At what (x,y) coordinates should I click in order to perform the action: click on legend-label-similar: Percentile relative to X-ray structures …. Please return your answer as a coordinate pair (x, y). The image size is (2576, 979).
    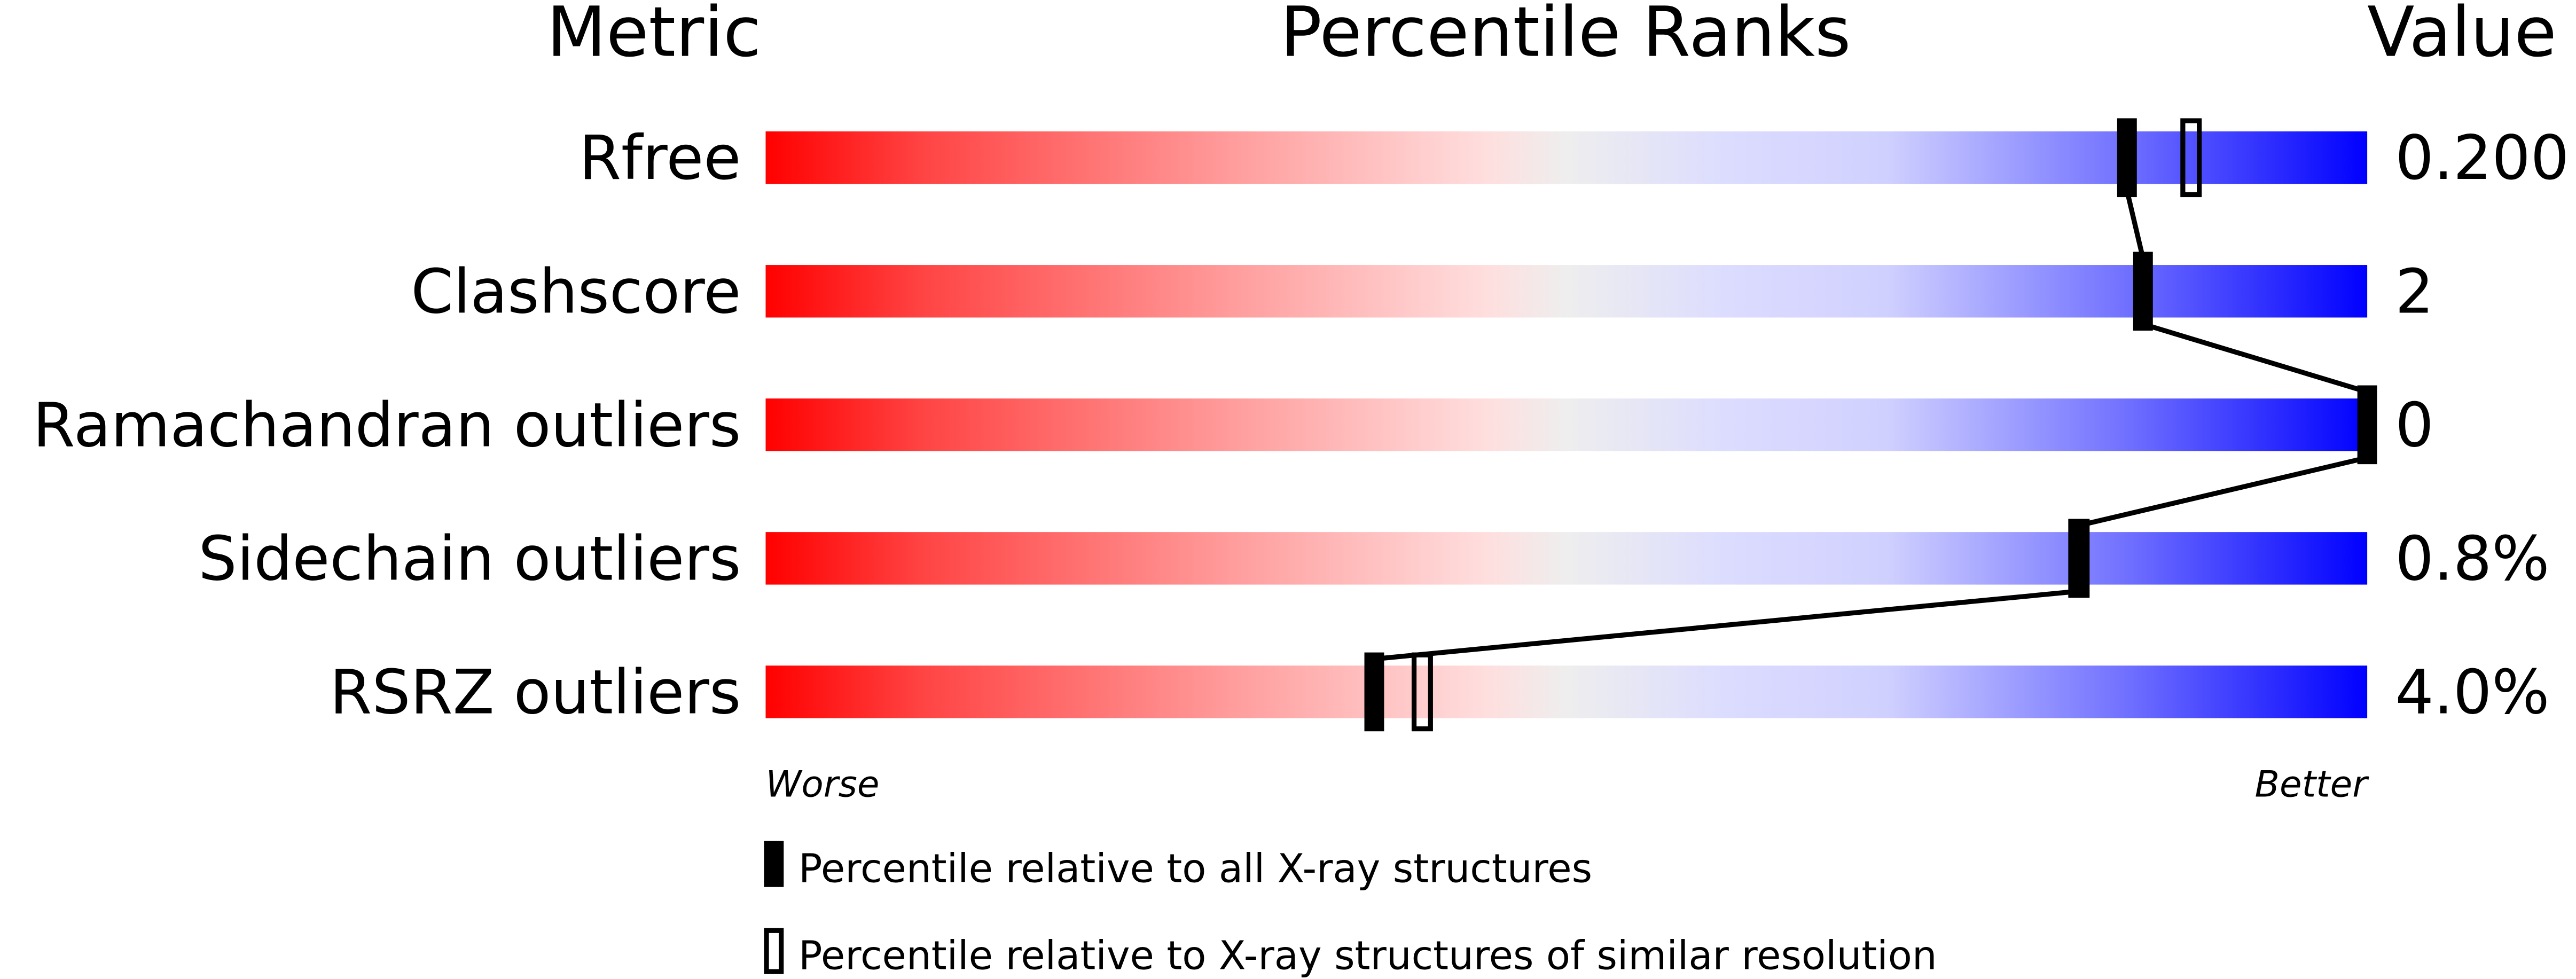
    Looking at the image, I should click on (1367, 956).